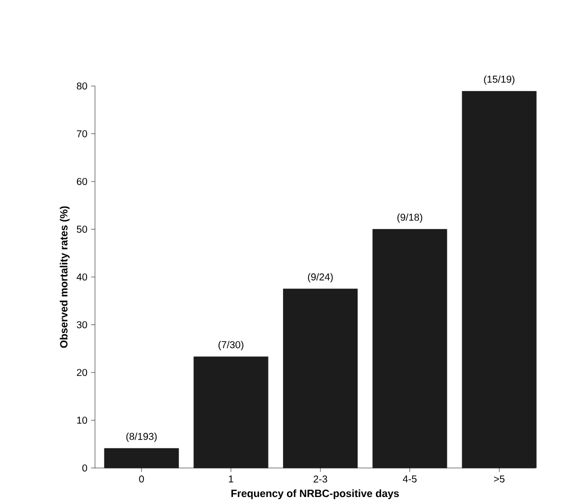  I want to click on y-tick-label: 20, so click(82, 372).